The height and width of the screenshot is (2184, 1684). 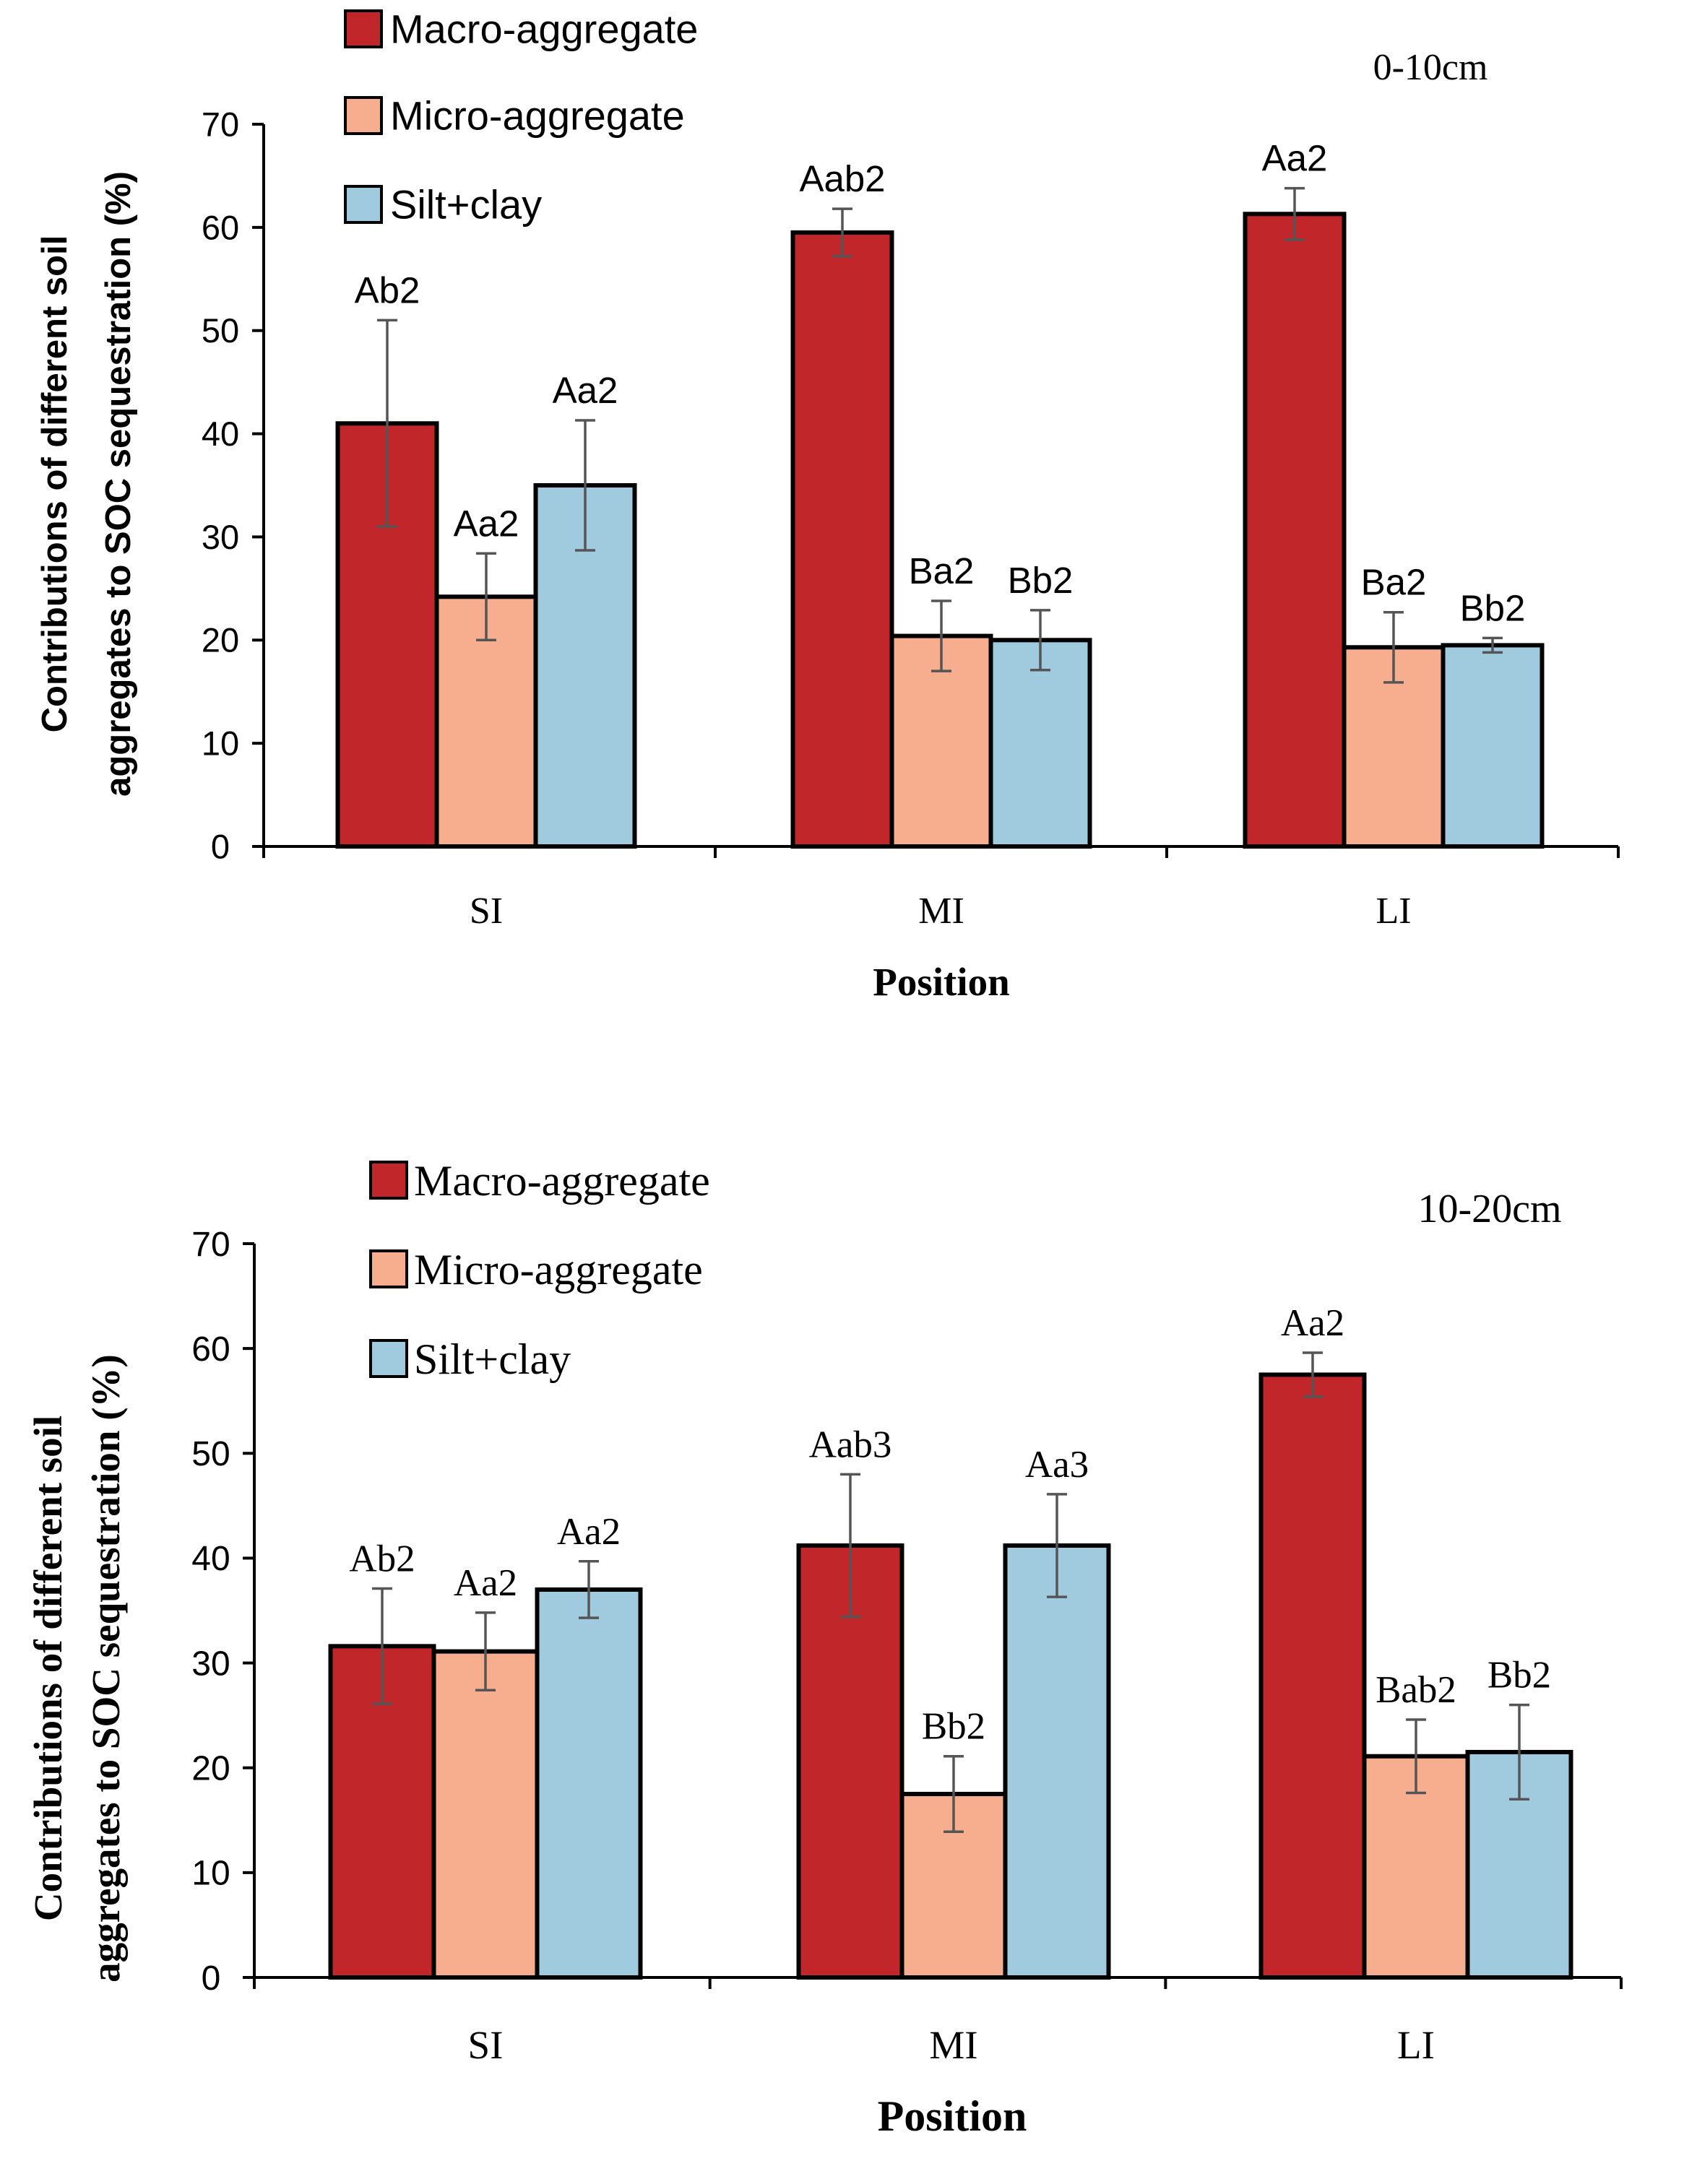 I want to click on bar-significance-label: Bab2, so click(x=1416, y=1690).